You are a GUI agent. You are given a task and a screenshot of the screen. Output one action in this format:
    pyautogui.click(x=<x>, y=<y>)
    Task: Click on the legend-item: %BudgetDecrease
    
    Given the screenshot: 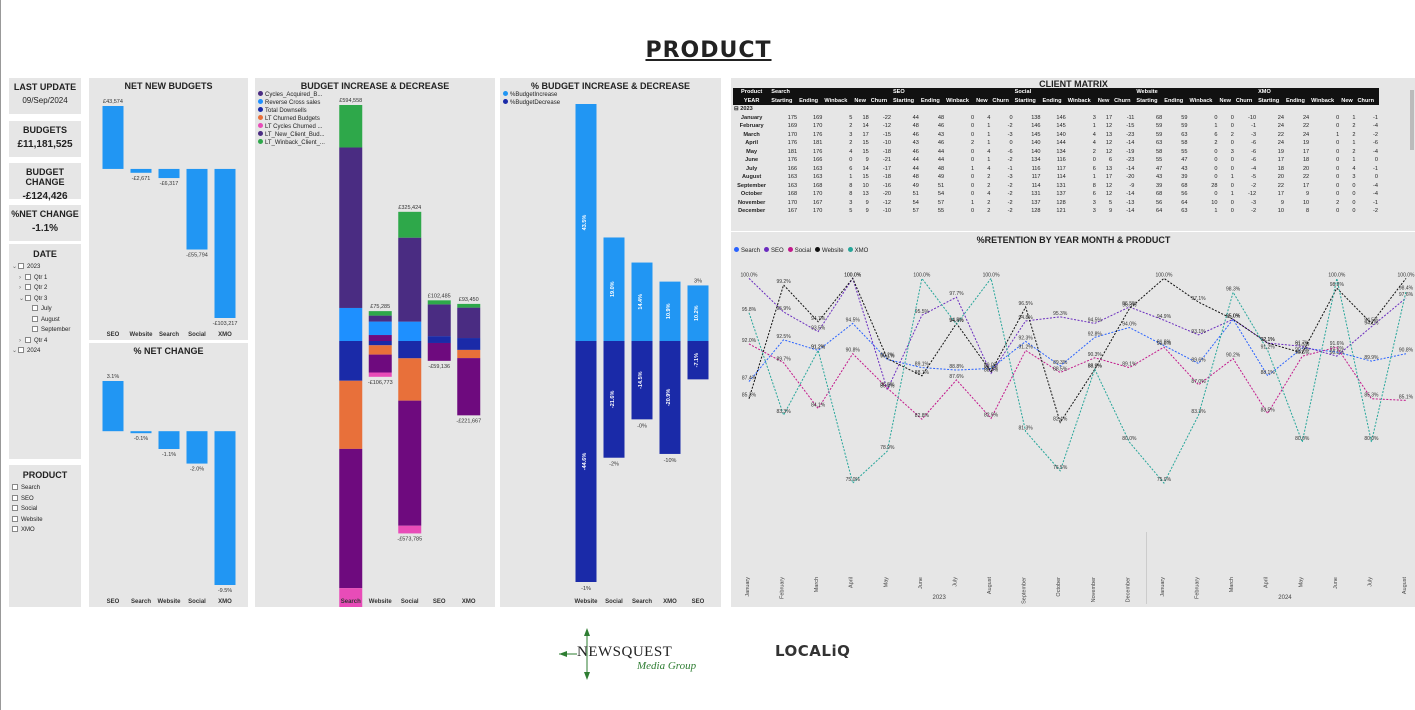 What is the action you would take?
    pyautogui.click(x=531, y=103)
    